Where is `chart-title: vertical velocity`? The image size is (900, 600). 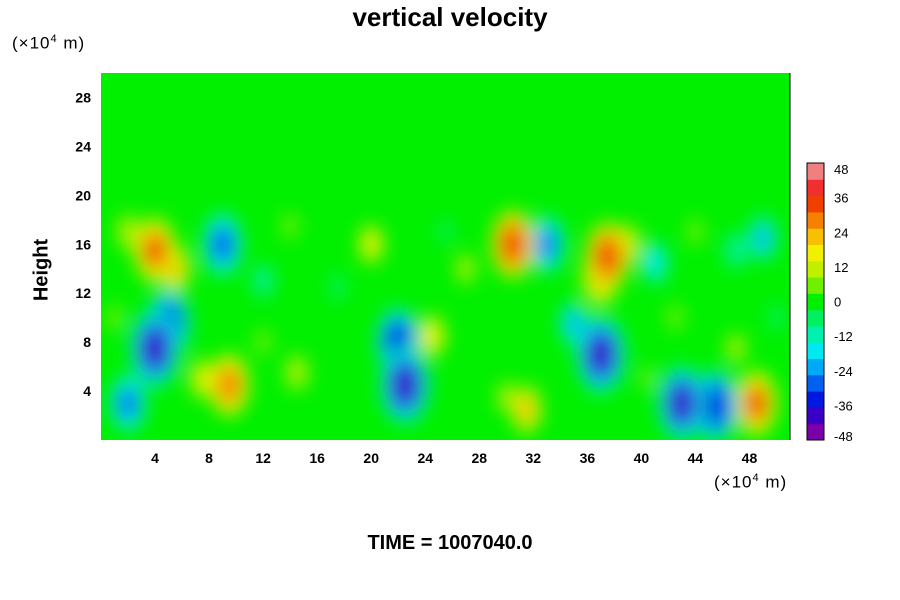 chart-title: vertical velocity is located at coordinates (450, 17).